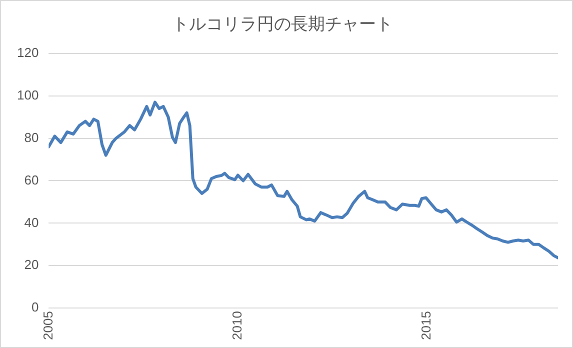 Image resolution: width=573 pixels, height=348 pixels. I want to click on x-tick-label: 2015, so click(426, 325).